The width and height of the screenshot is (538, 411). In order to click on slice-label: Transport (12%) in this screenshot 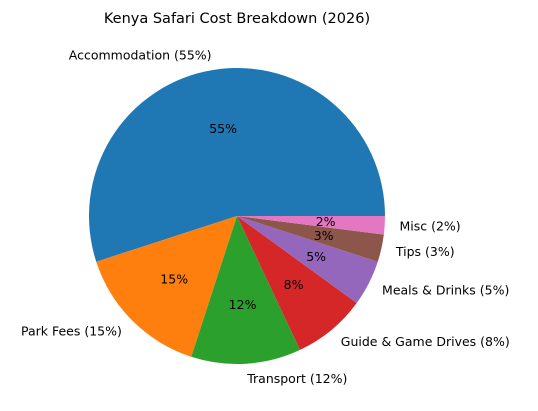, I will do `click(296, 378)`.